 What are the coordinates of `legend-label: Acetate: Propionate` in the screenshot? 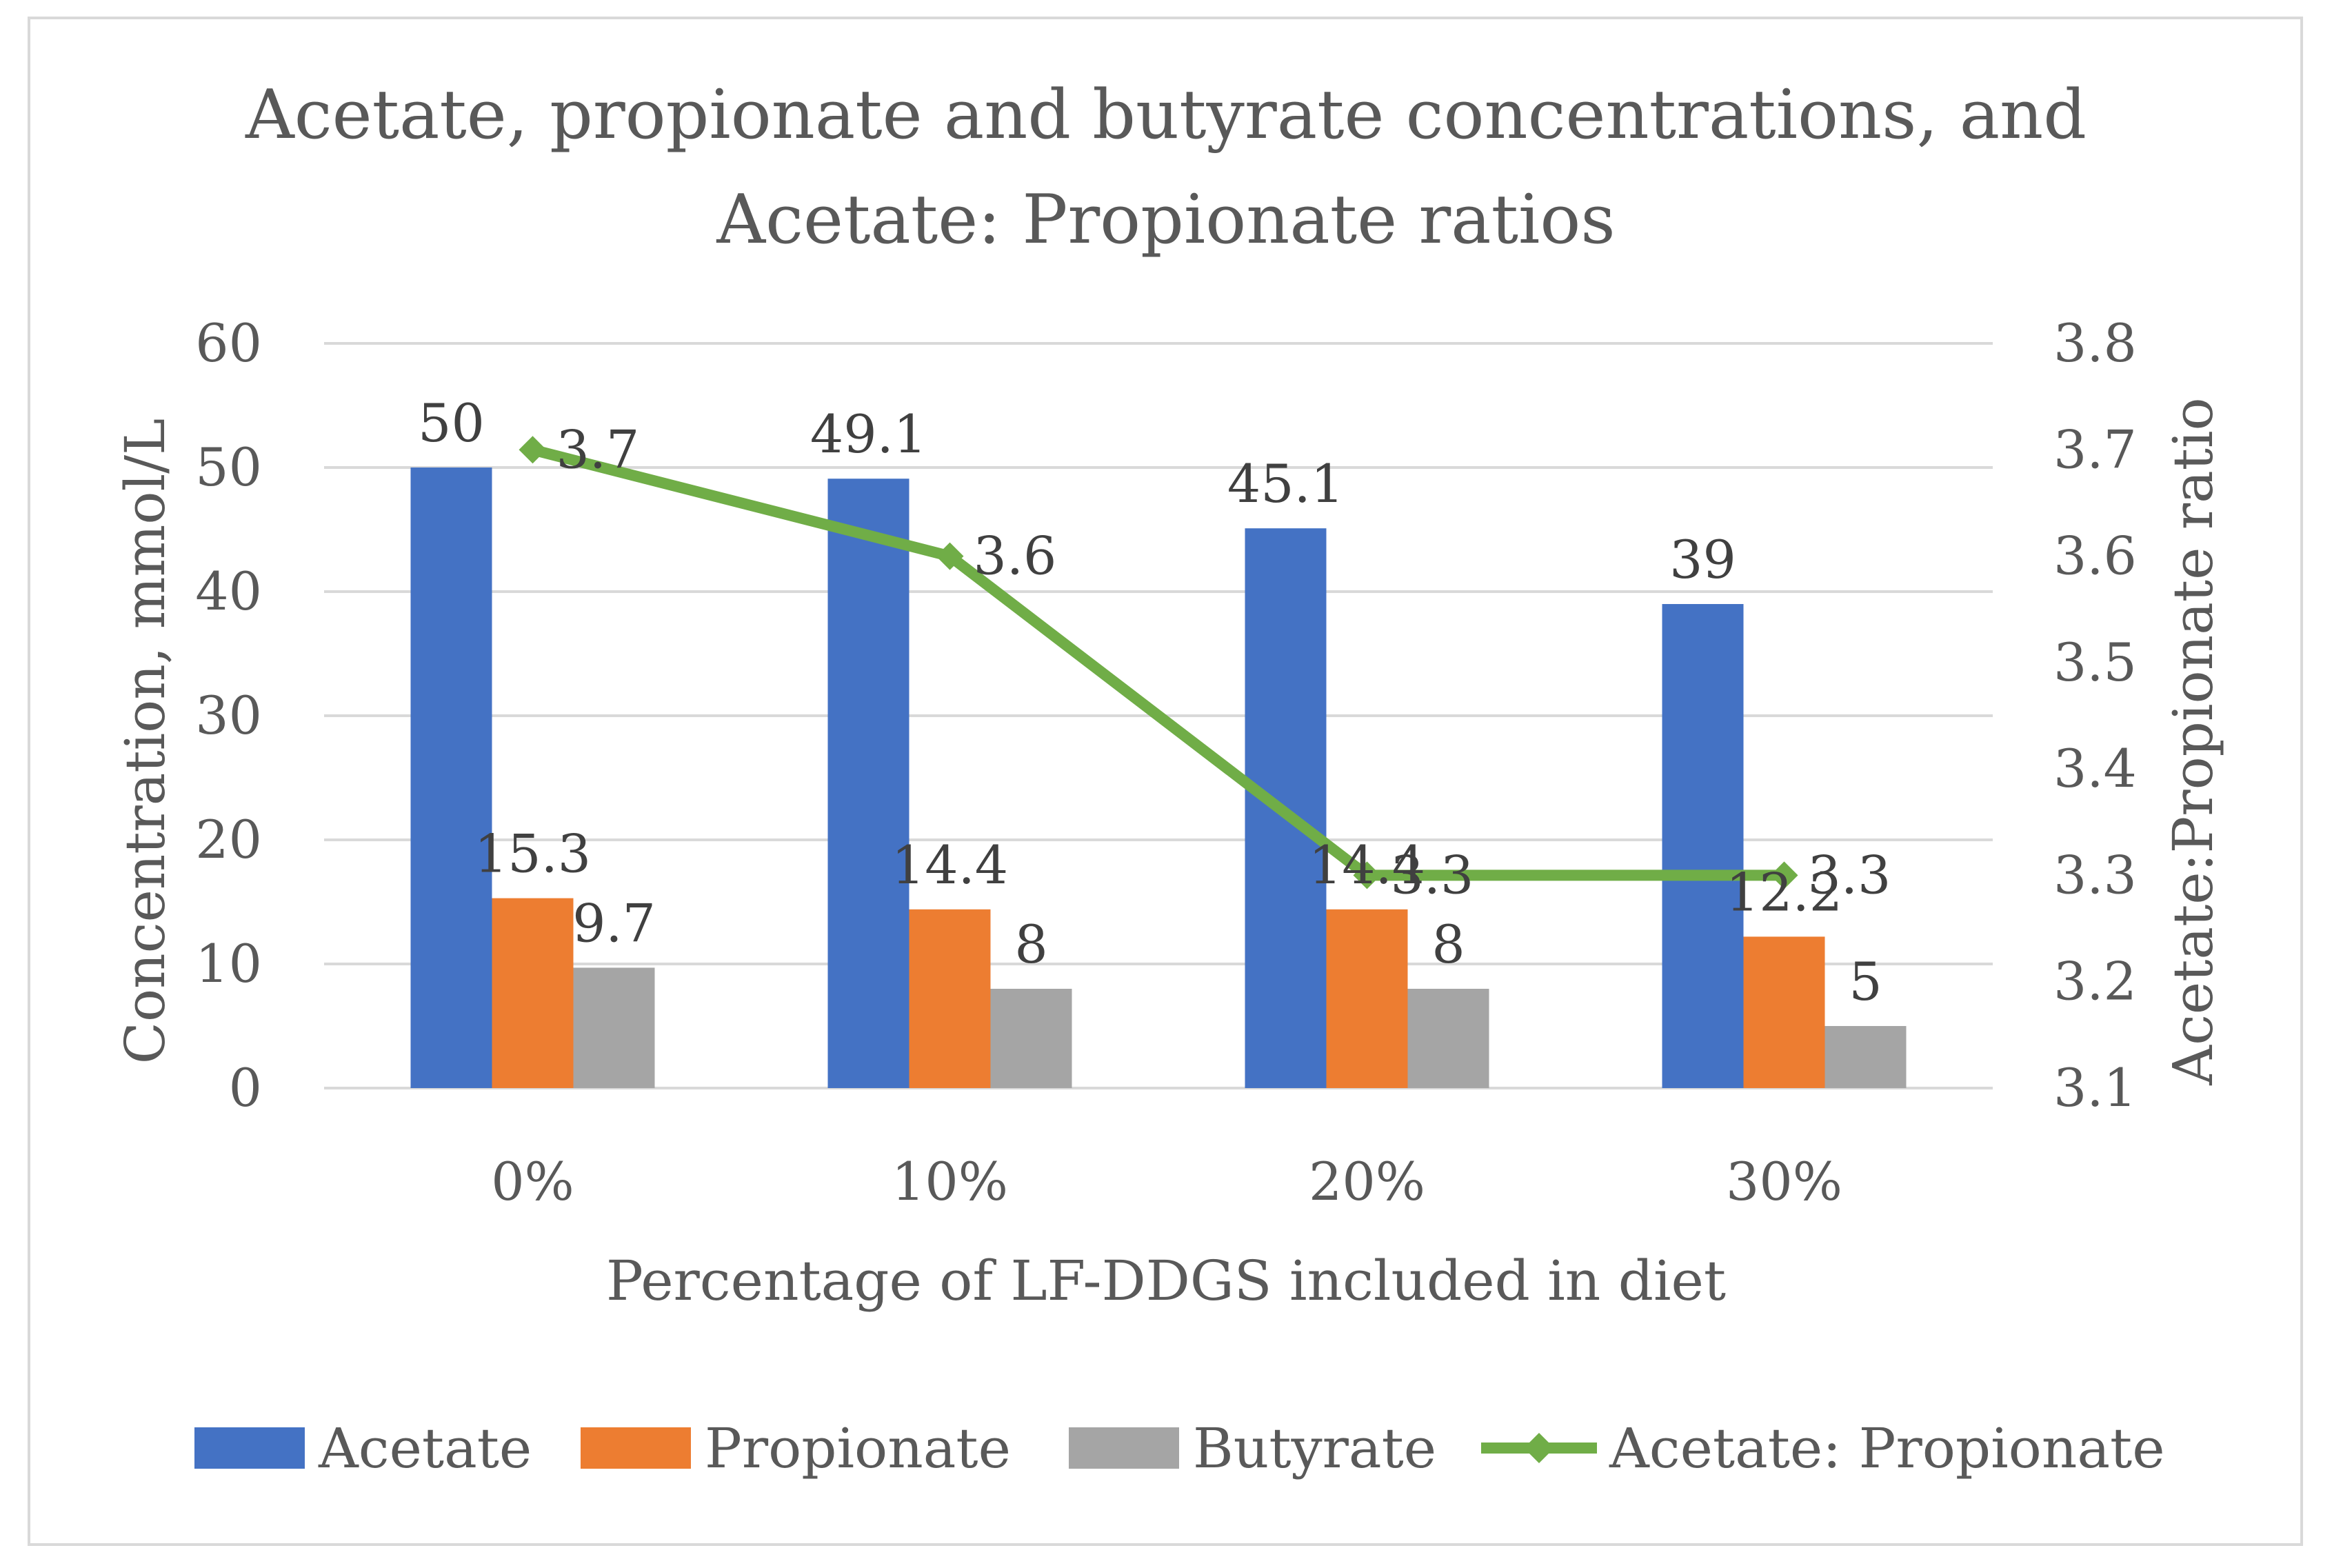 It's located at (1887, 1448).